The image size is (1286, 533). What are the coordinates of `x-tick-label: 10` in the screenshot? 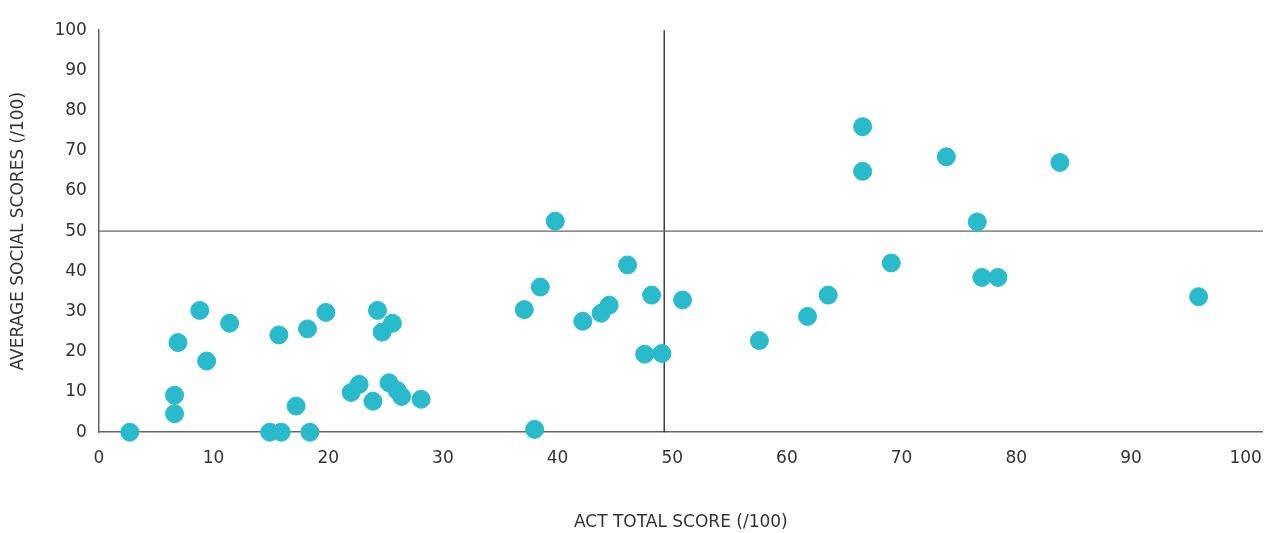 It's located at (213, 456).